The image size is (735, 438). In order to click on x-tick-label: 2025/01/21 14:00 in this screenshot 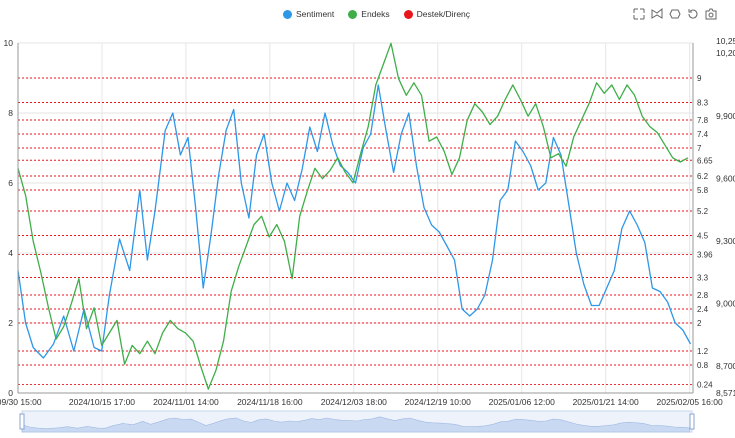, I will do `click(606, 402)`.